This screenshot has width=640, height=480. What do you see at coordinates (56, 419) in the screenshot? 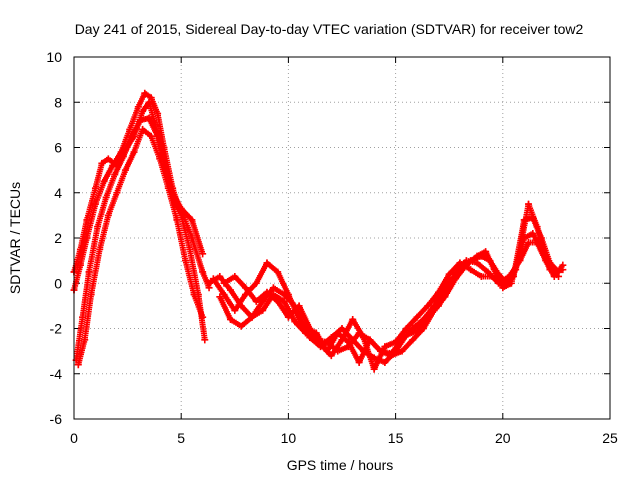
I see `y-tick-label: -6` at bounding box center [56, 419].